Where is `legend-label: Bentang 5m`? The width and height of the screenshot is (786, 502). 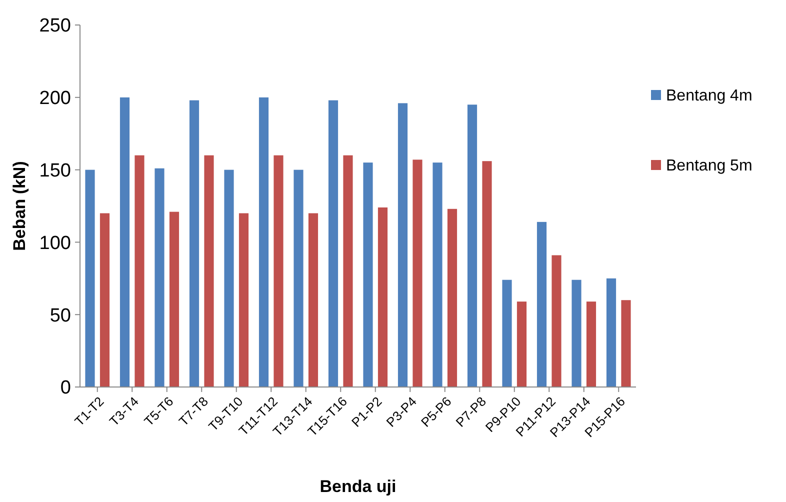
legend-label: Bentang 5m is located at coordinates (709, 166).